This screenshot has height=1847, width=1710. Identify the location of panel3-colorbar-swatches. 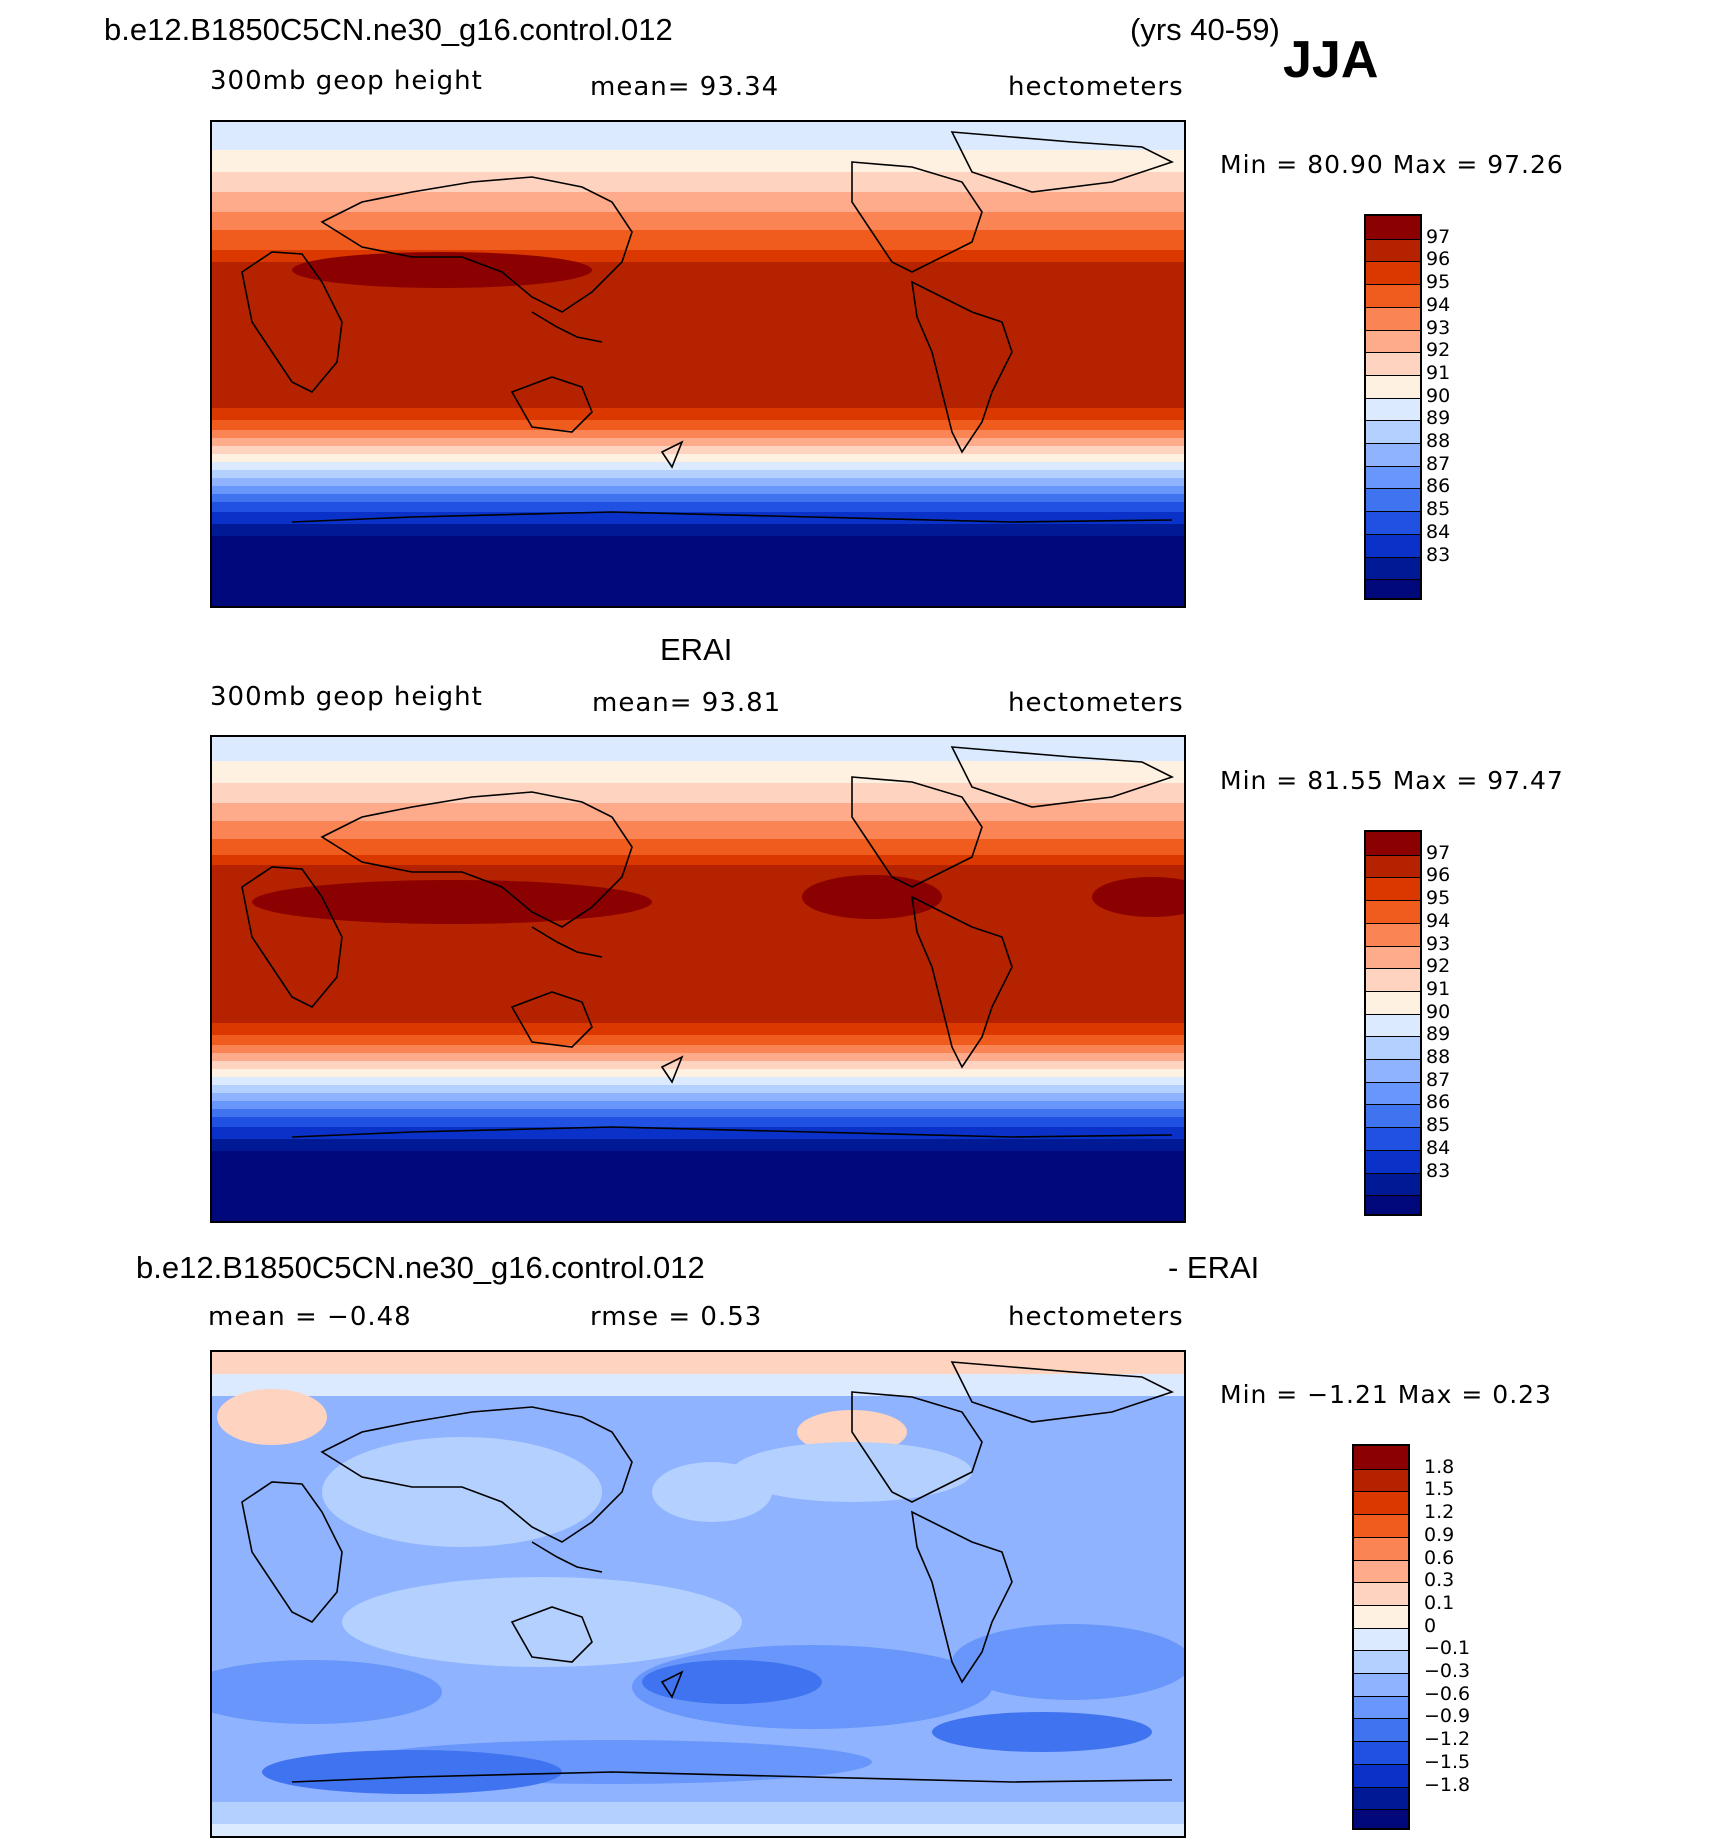
(1381, 1637).